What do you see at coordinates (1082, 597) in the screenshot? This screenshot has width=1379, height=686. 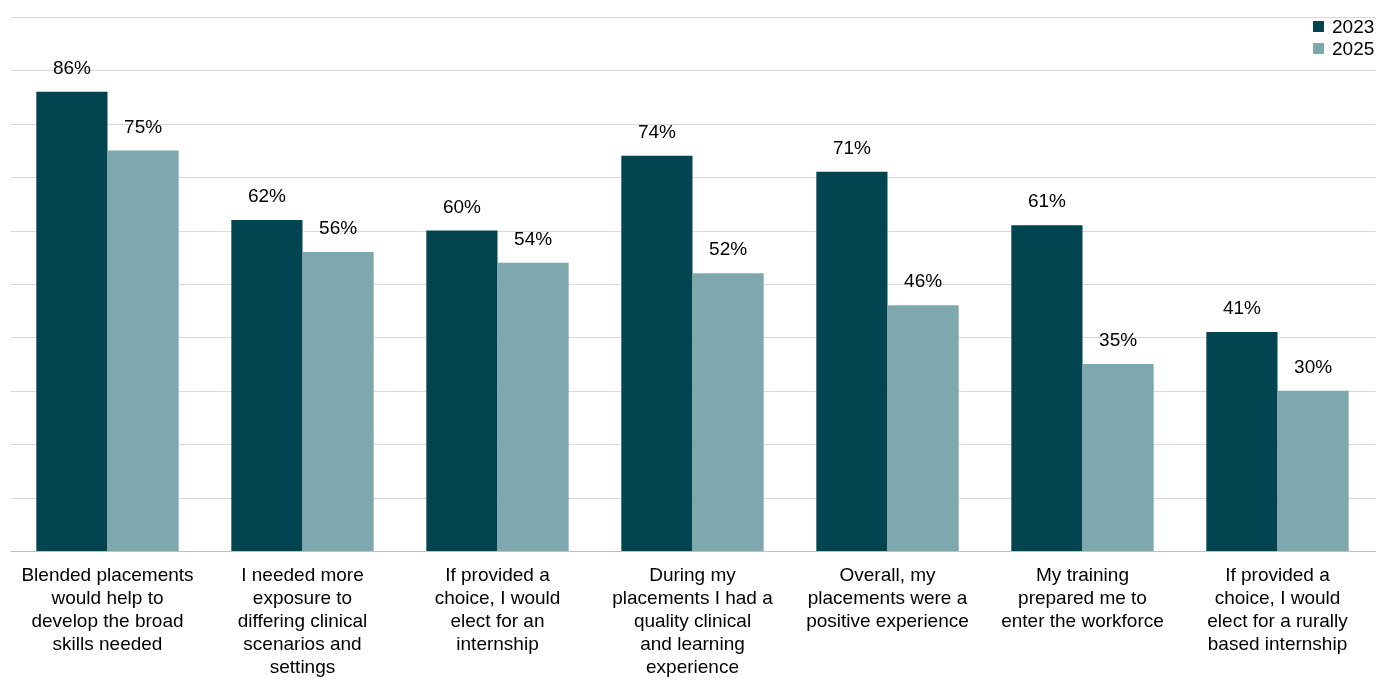 I see `x-tick-label: My training prepared me to enter the workforce` at bounding box center [1082, 597].